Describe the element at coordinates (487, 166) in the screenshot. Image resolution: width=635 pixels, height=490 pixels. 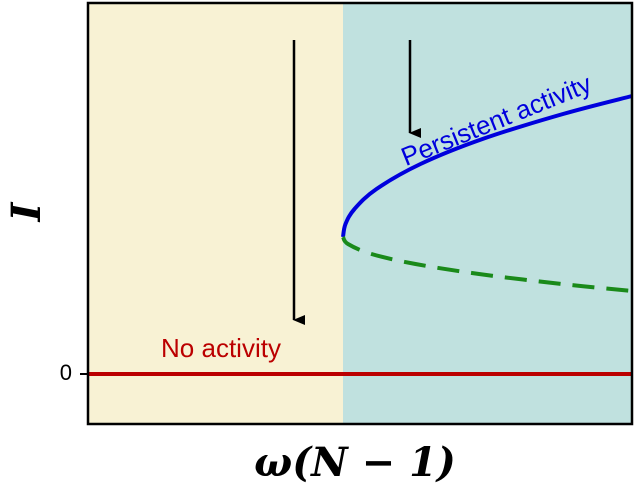
I see `branch` at that location.